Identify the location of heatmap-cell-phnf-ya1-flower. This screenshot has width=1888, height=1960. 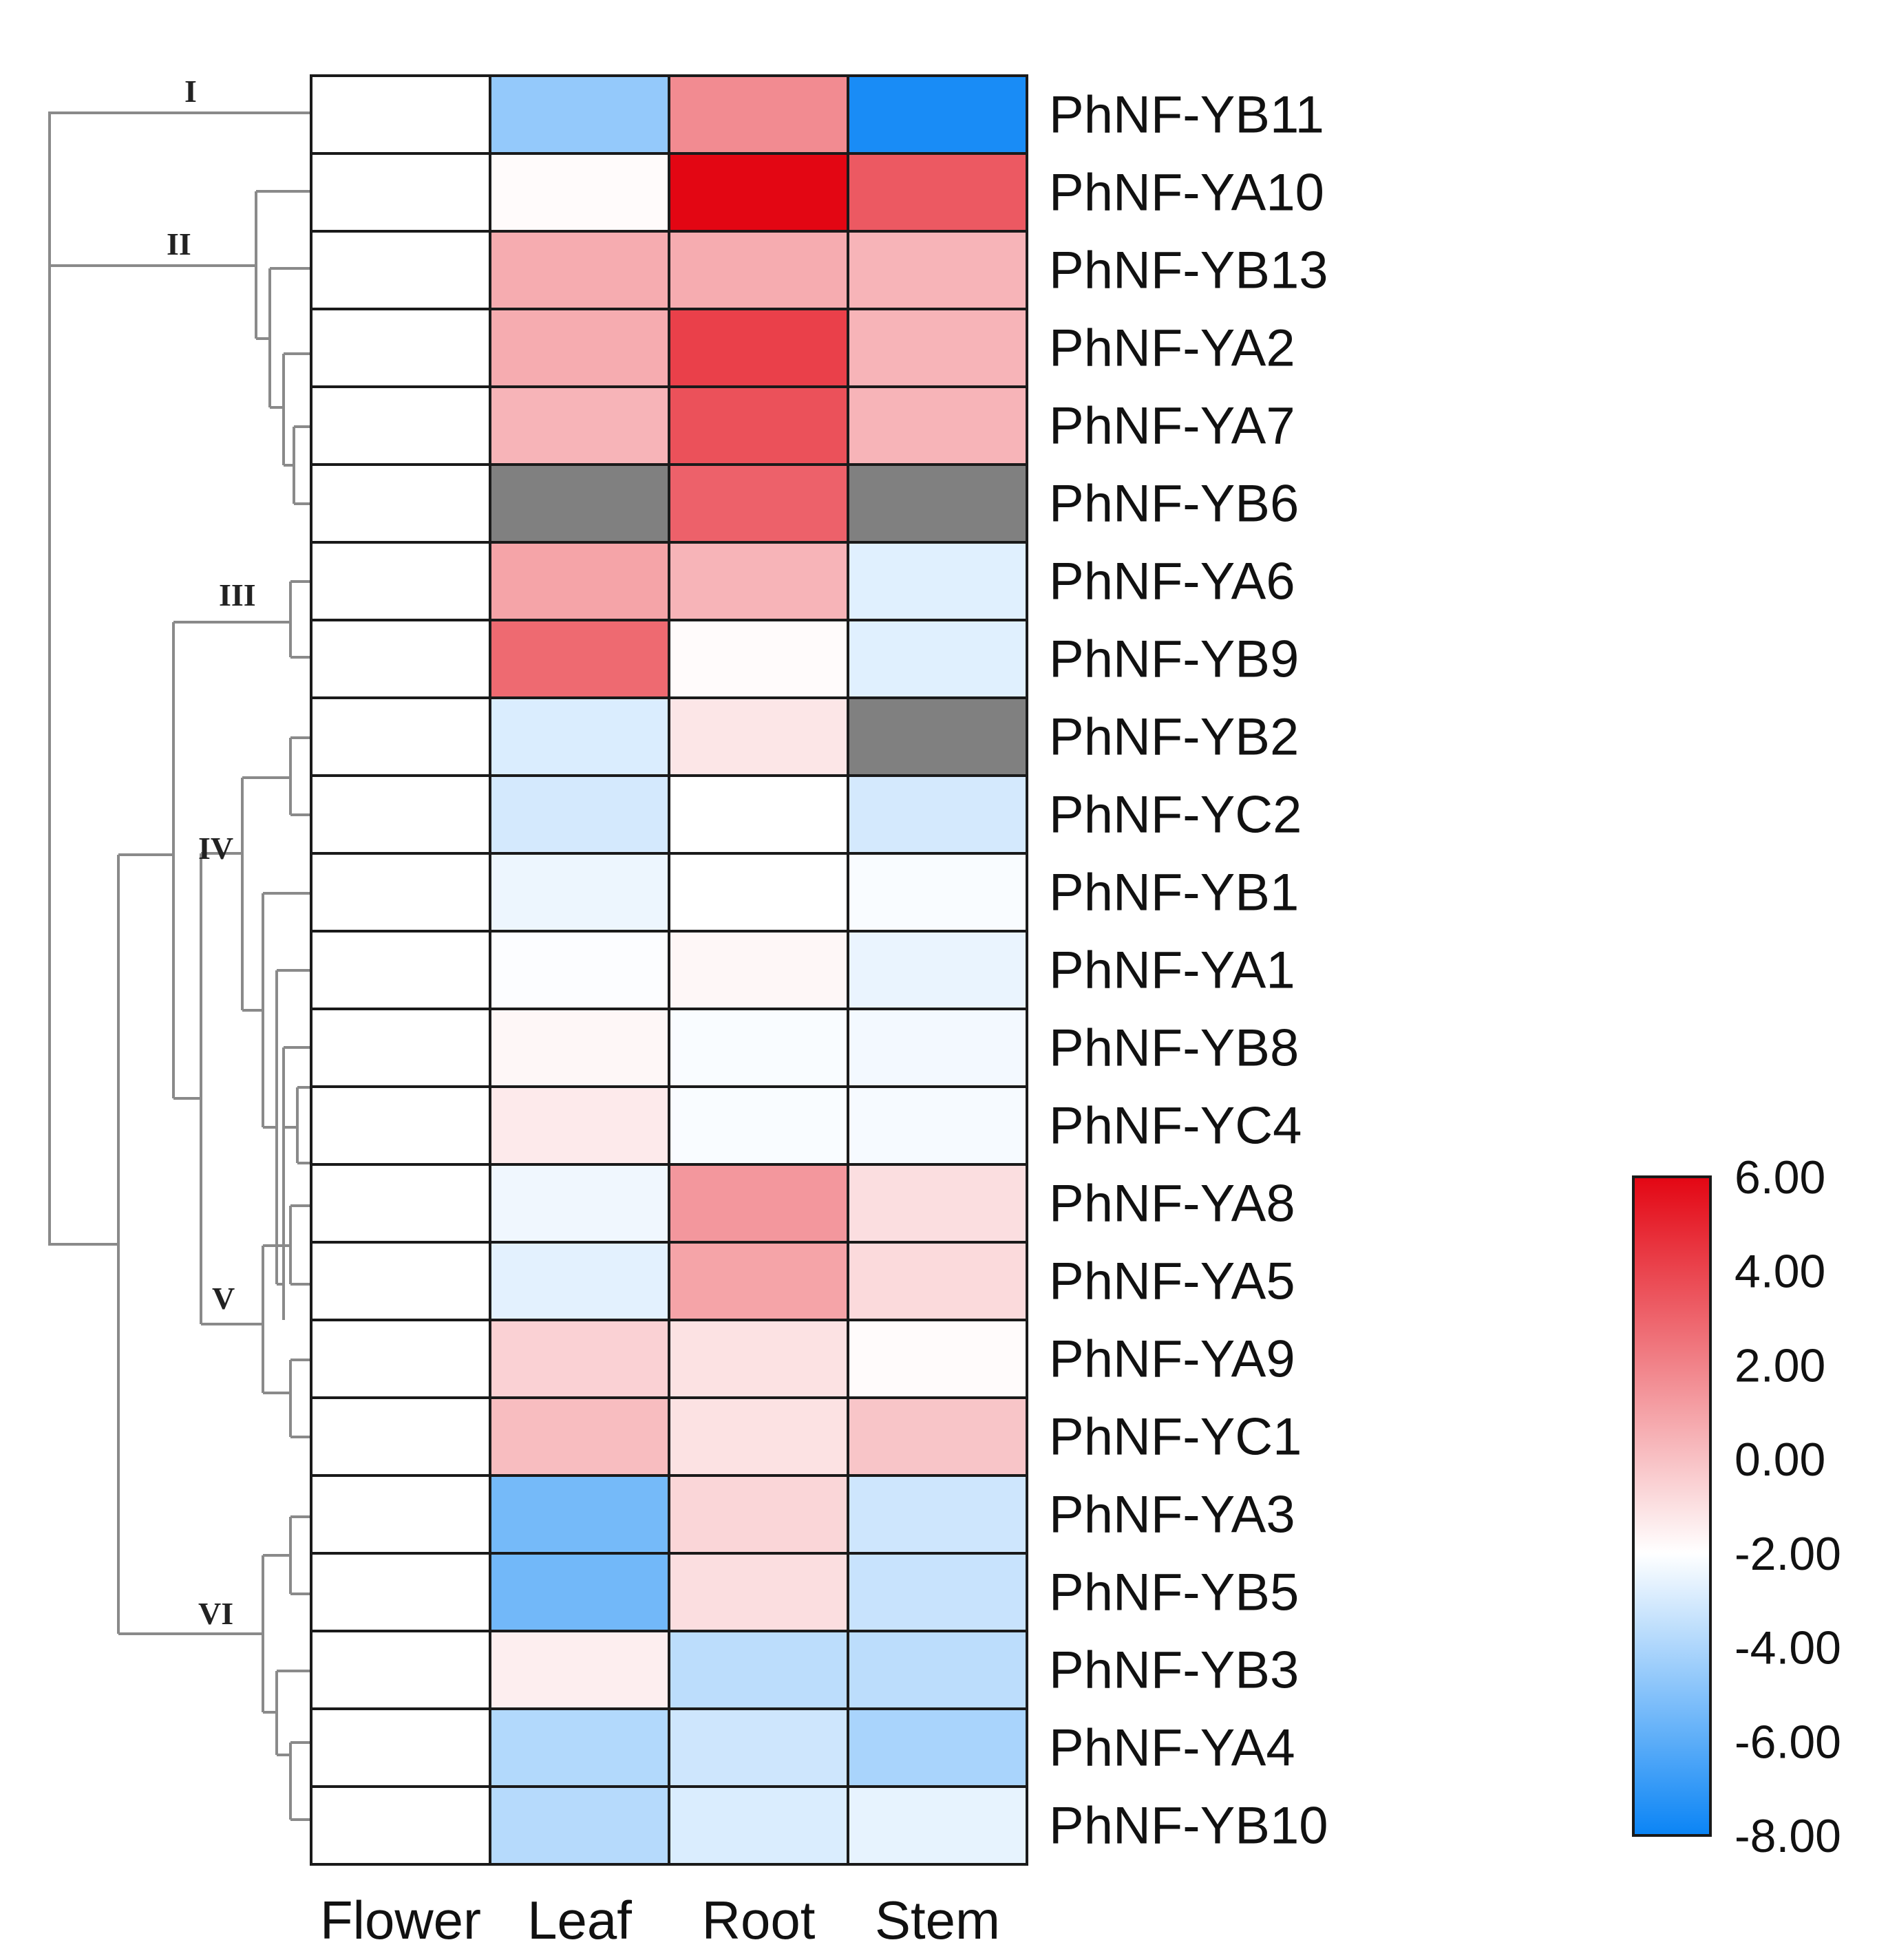
(401, 970).